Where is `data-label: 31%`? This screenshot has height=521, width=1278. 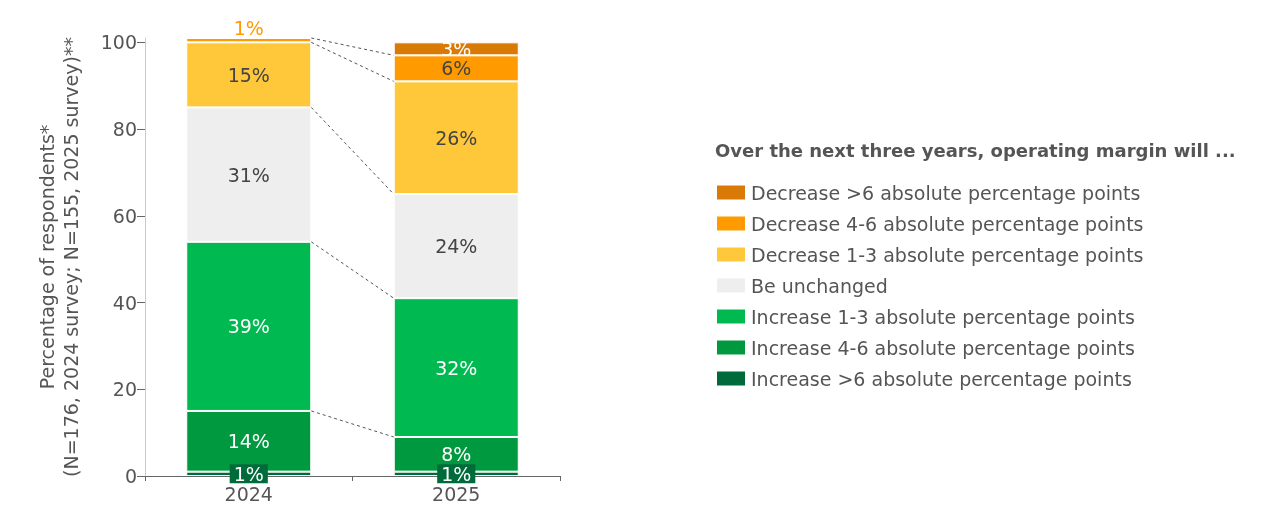
data-label: 31% is located at coordinates (248, 174).